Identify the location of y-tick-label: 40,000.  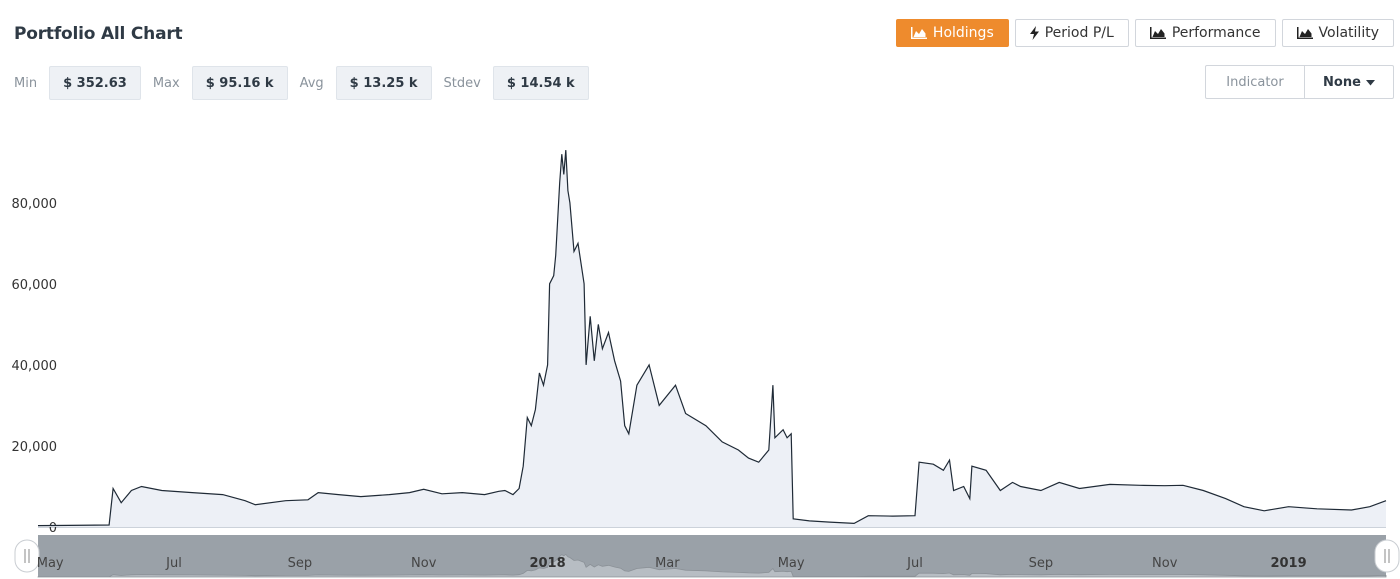
(35, 366).